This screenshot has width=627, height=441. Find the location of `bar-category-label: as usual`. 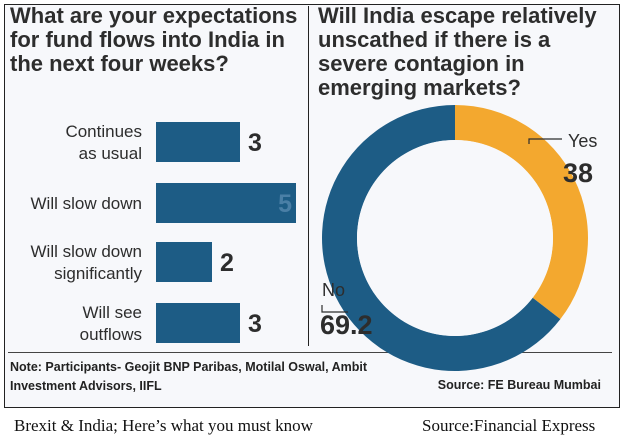

bar-category-label: as usual is located at coordinates (110, 153).